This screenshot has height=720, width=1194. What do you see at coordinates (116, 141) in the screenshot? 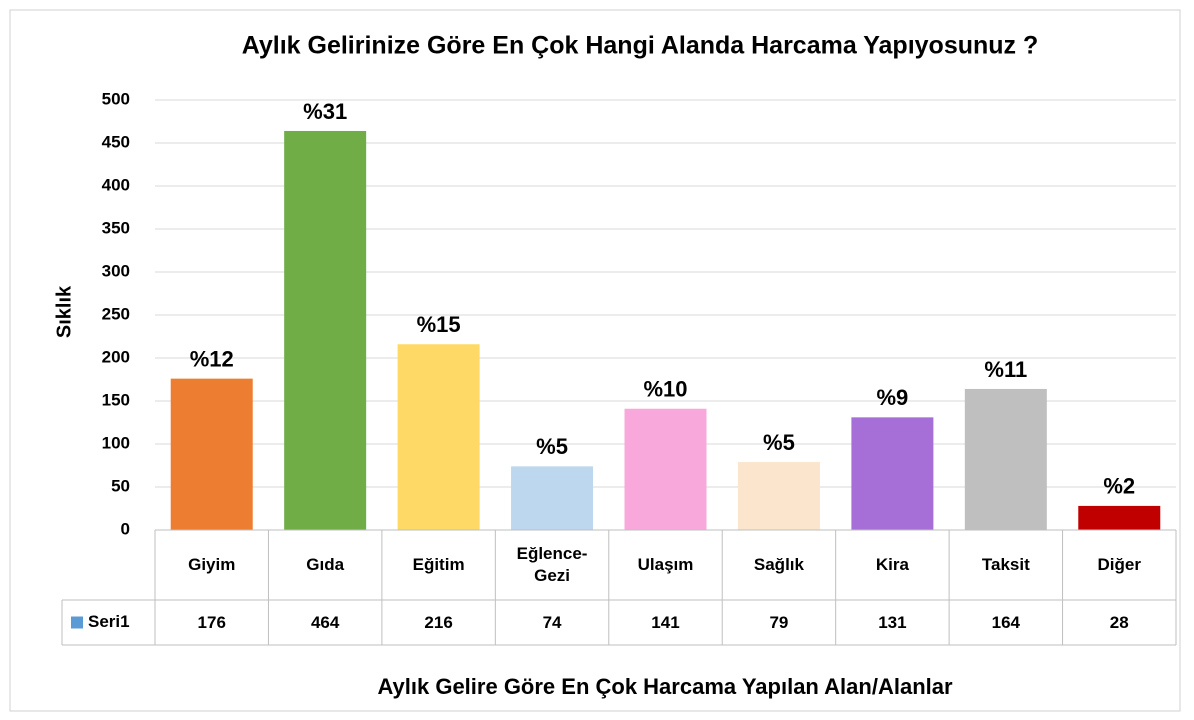
I see `y-tick-label: 450` at bounding box center [116, 141].